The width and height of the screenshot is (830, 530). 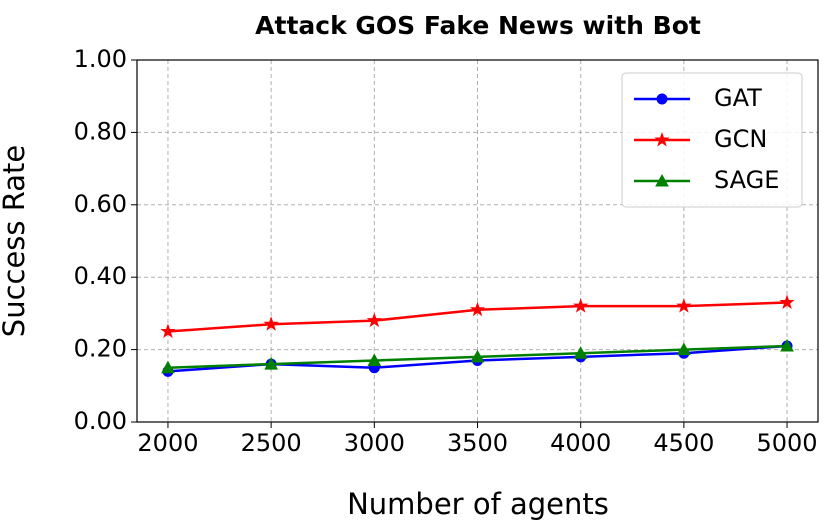 What do you see at coordinates (374, 443) in the screenshot?
I see `x-tick-label: 3000` at bounding box center [374, 443].